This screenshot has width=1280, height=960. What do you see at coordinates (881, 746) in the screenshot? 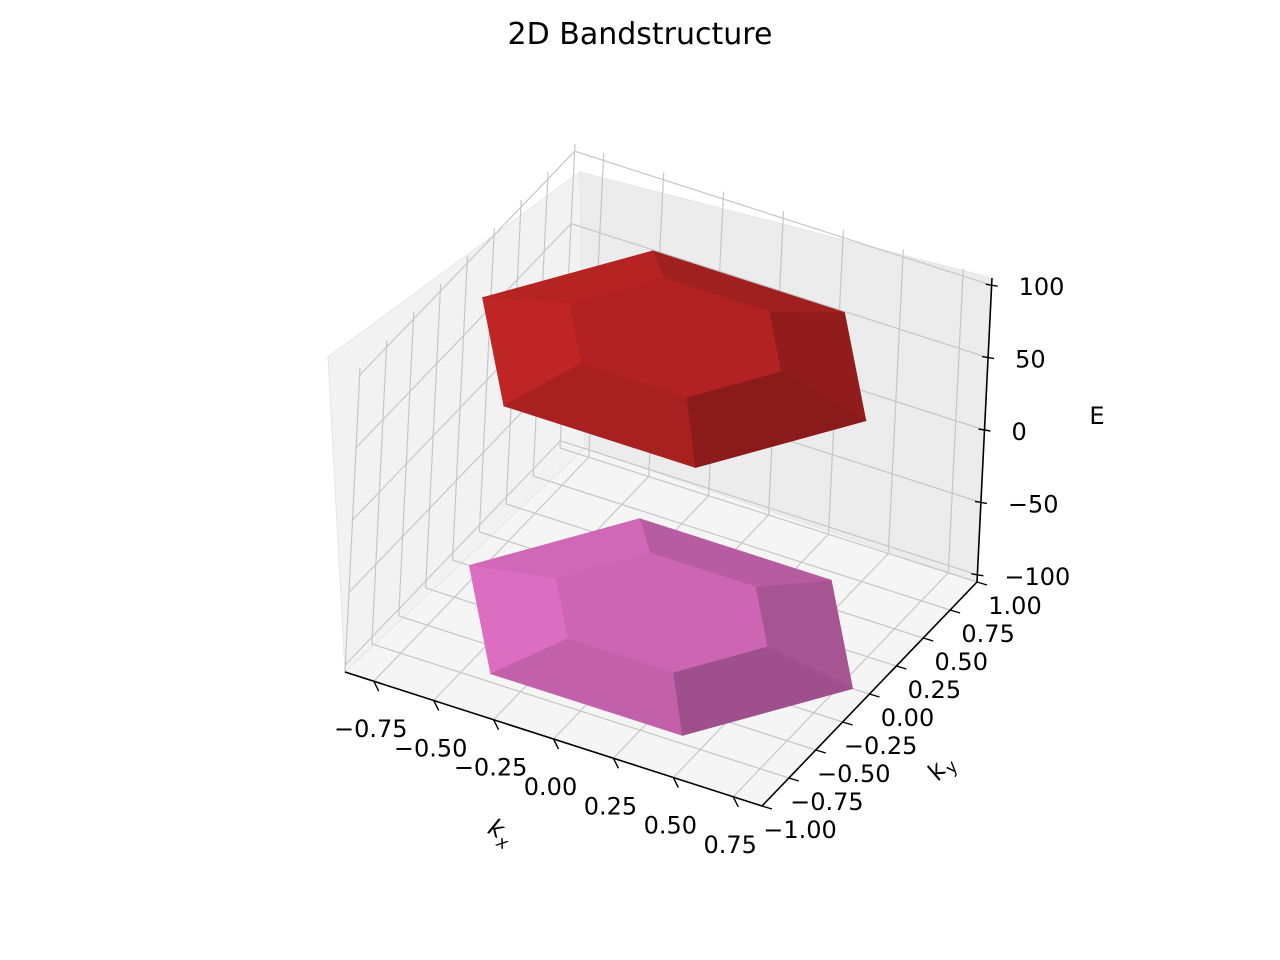
I see `y-tick-label-3: −0.25` at bounding box center [881, 746].